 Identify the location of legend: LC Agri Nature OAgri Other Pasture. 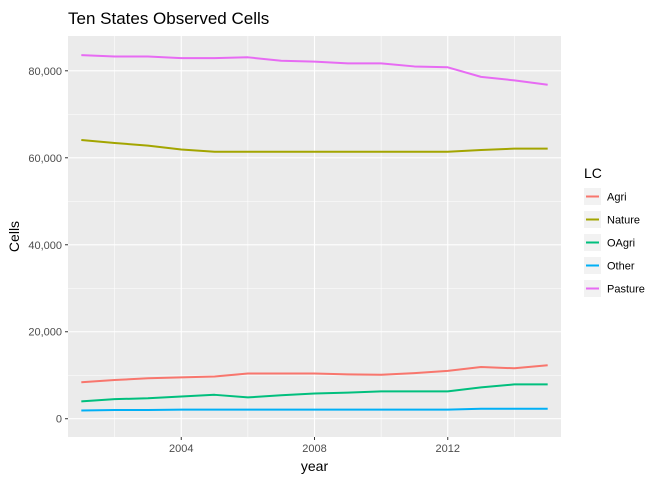
(614, 231).